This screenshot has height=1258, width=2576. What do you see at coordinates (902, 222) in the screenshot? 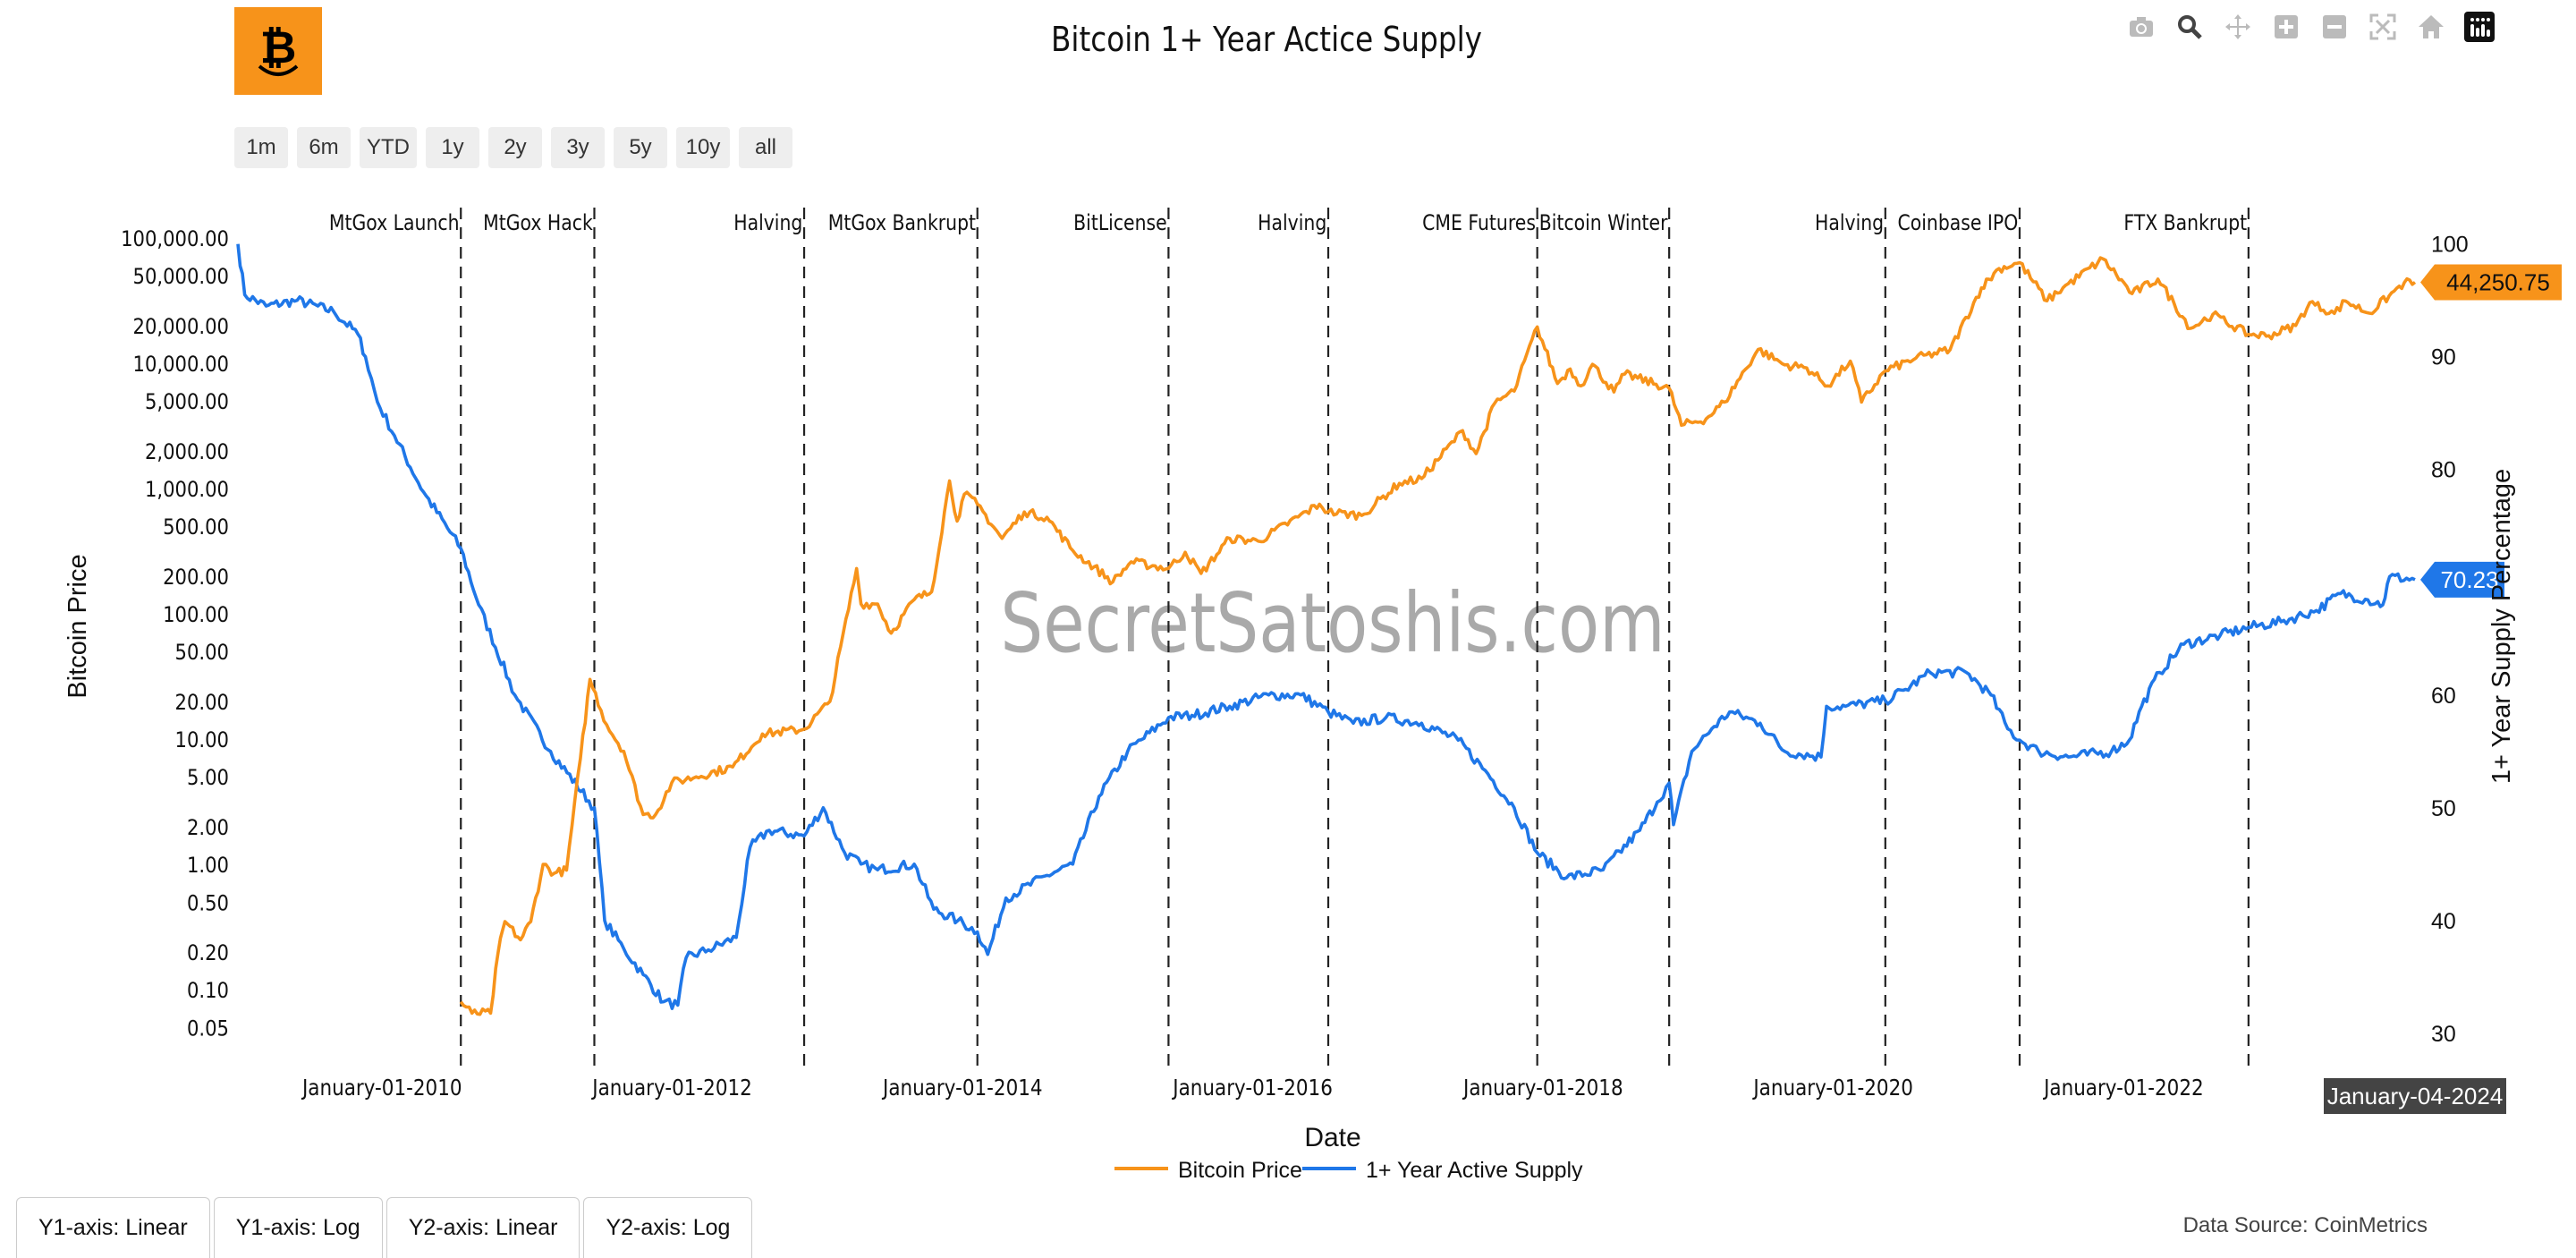
I see `event-label: MtGox Bankrupt` at bounding box center [902, 222].